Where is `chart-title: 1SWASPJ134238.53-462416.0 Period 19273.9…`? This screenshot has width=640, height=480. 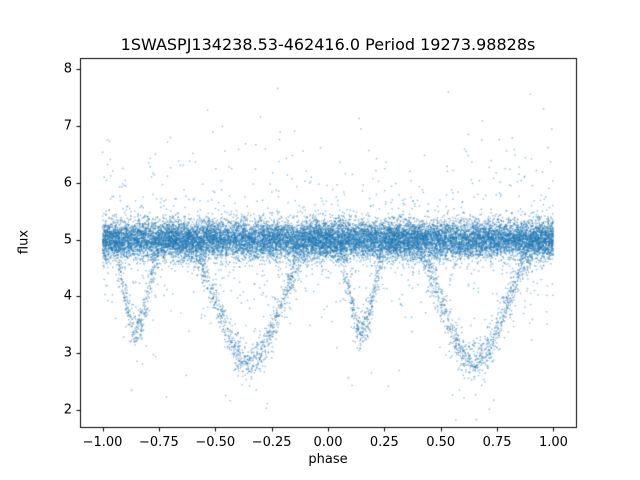
chart-title: 1SWASPJ134238.53-462416.0 Period 19273.9… is located at coordinates (328, 44).